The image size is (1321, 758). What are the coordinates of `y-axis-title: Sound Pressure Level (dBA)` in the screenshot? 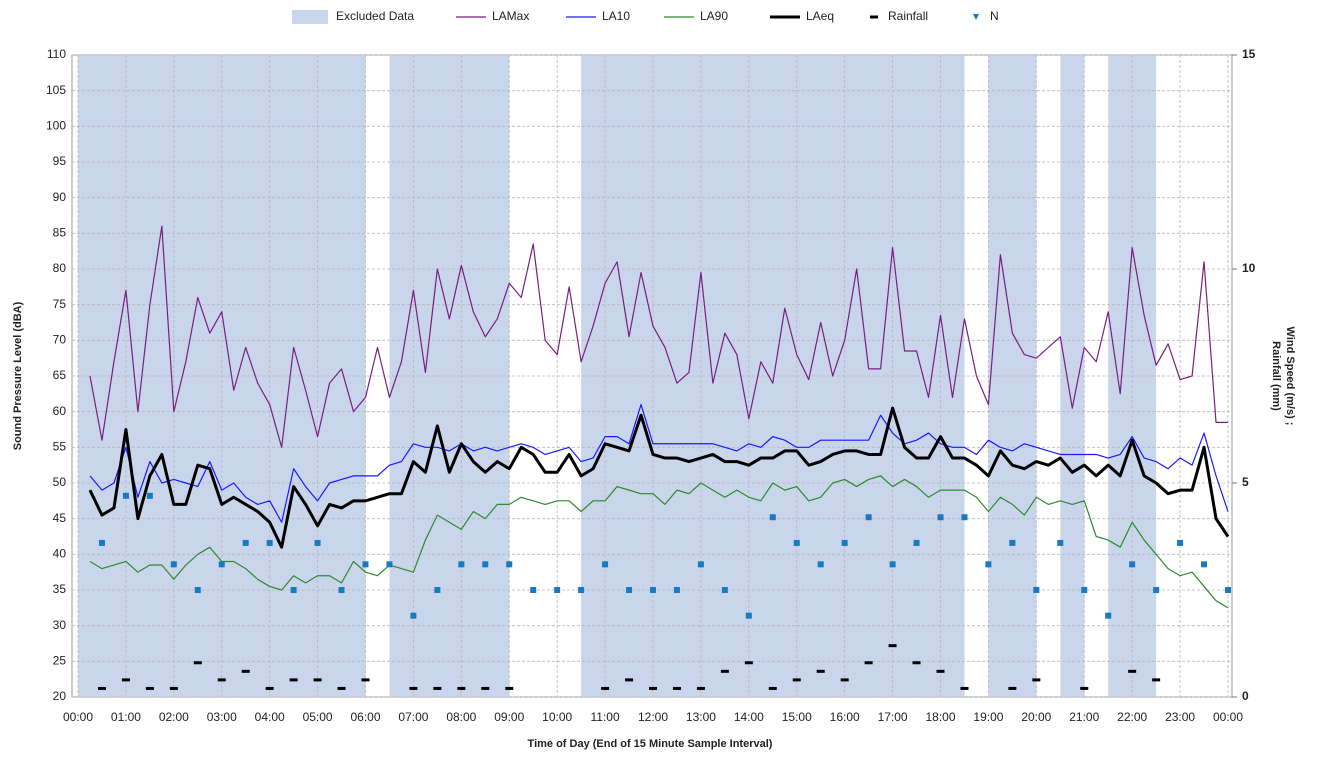 It's located at (18, 375).